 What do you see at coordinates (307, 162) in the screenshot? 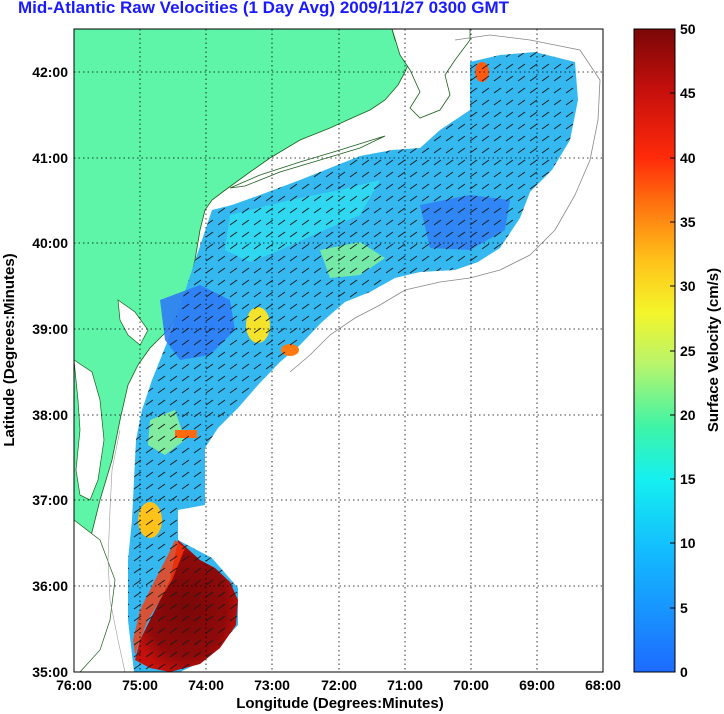
I see `land-long-island` at bounding box center [307, 162].